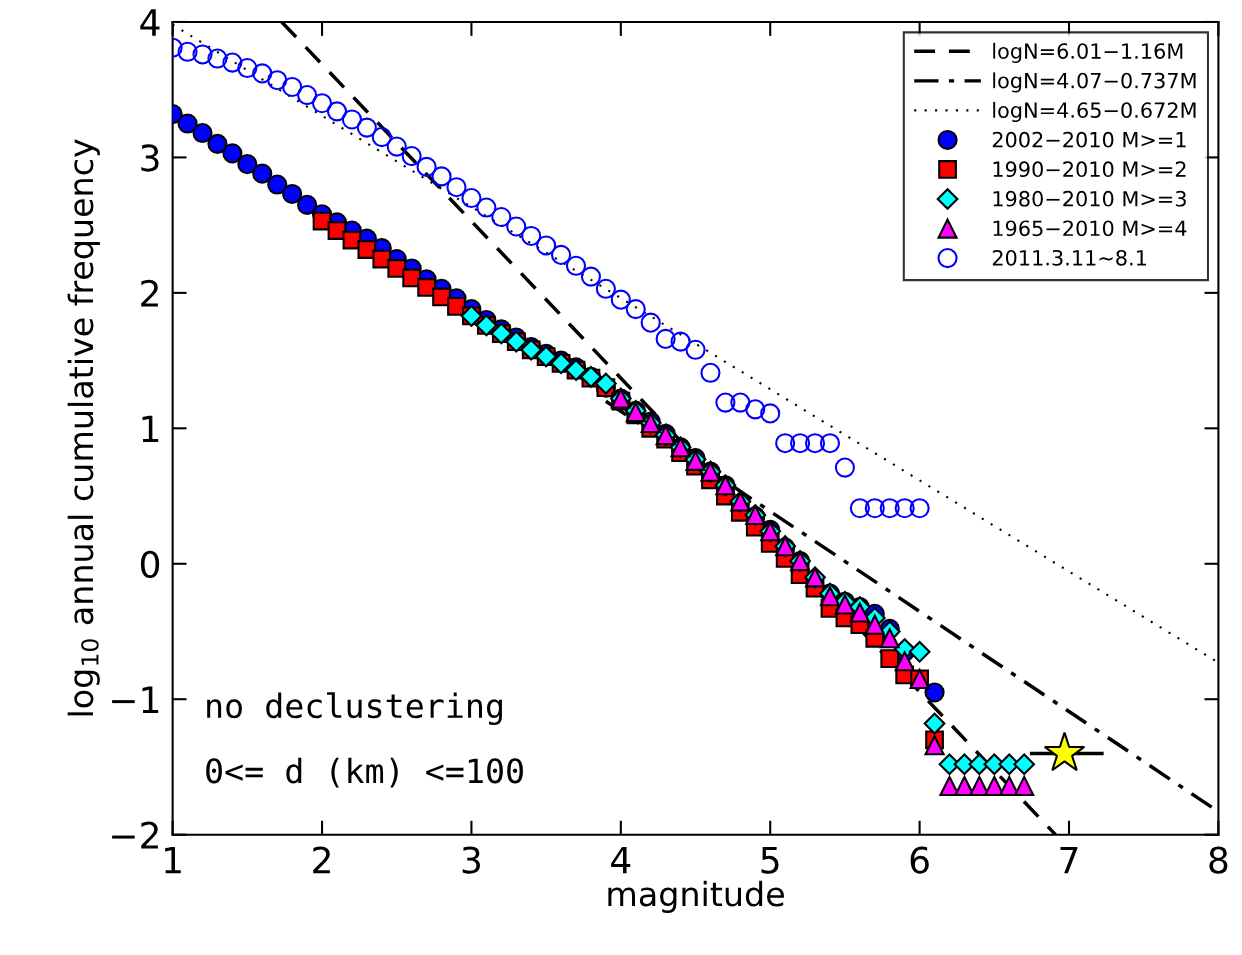 The height and width of the screenshot is (955, 1242). I want to click on y-tick-label: −1, so click(135, 699).